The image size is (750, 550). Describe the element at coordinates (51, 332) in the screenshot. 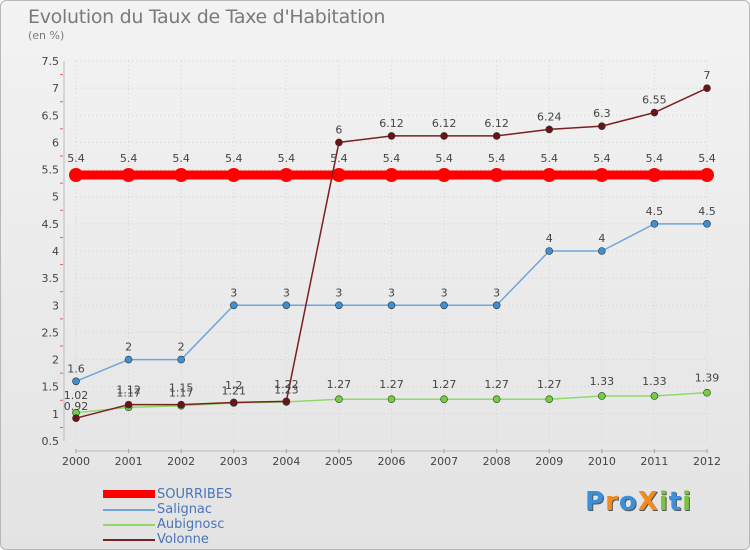

I see `y-tick-label: 2.5` at that location.